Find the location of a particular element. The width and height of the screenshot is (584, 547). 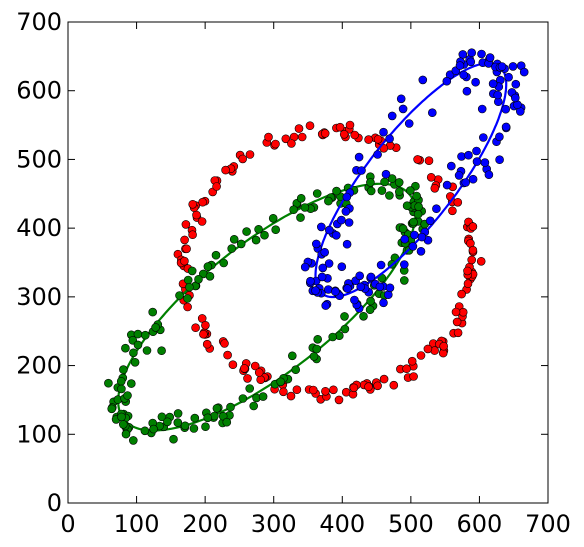

x-tick-label: 700 is located at coordinates (548, 524).